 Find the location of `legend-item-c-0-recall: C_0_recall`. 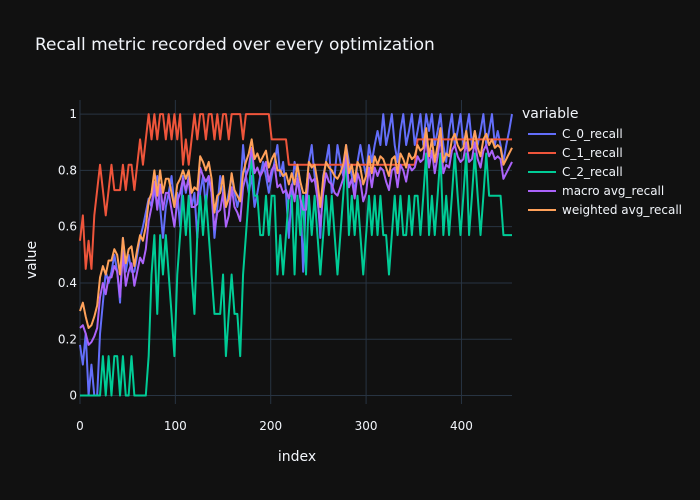

legend-item-c-0-recall: C_0_recall is located at coordinates (575, 134).